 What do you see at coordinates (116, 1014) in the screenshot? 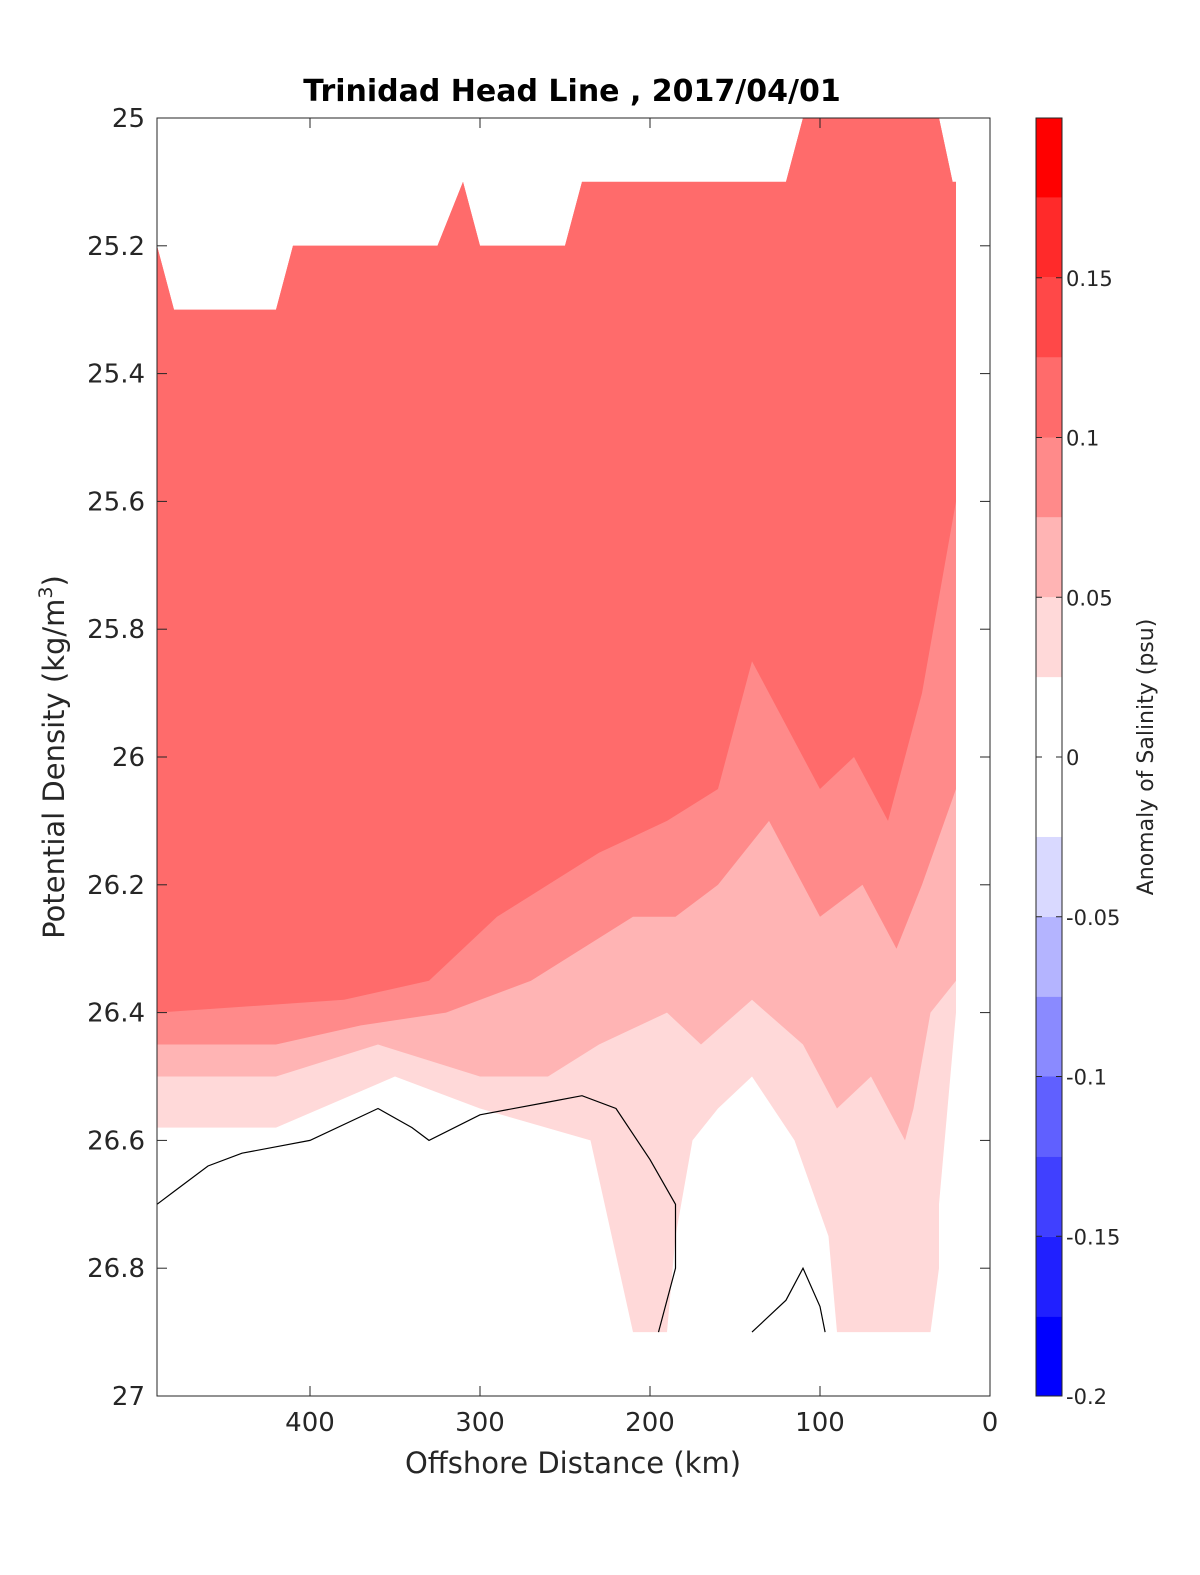
I see `y-tick-label: 26.4` at bounding box center [116, 1014].